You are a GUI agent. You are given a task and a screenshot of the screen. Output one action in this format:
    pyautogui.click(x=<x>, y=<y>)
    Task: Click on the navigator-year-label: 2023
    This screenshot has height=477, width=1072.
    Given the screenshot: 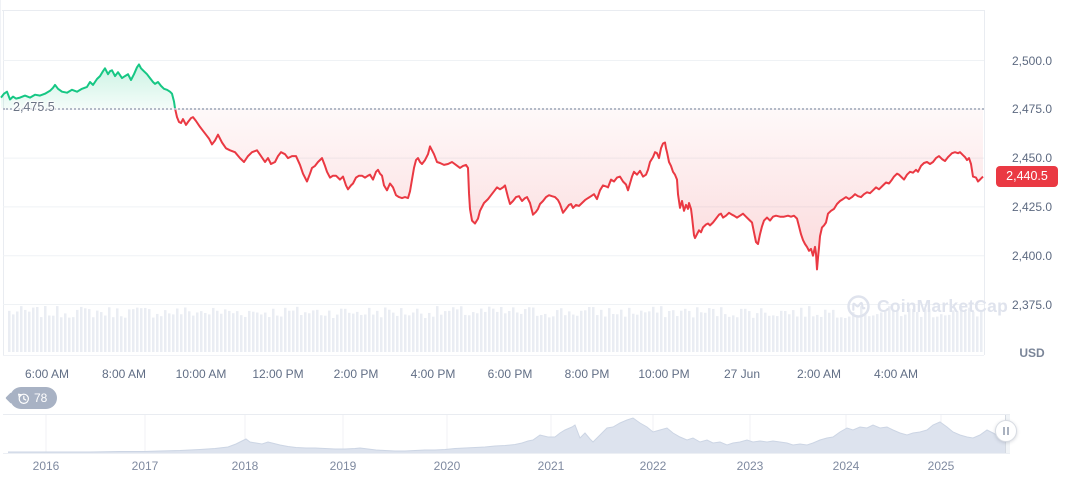 What is the action you would take?
    pyautogui.click(x=750, y=466)
    